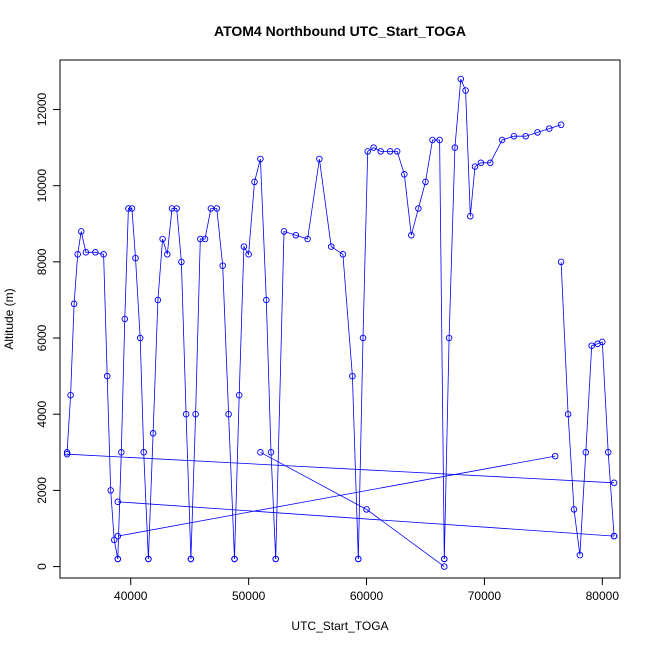  I want to click on x-tick-label: 60000, so click(367, 596).